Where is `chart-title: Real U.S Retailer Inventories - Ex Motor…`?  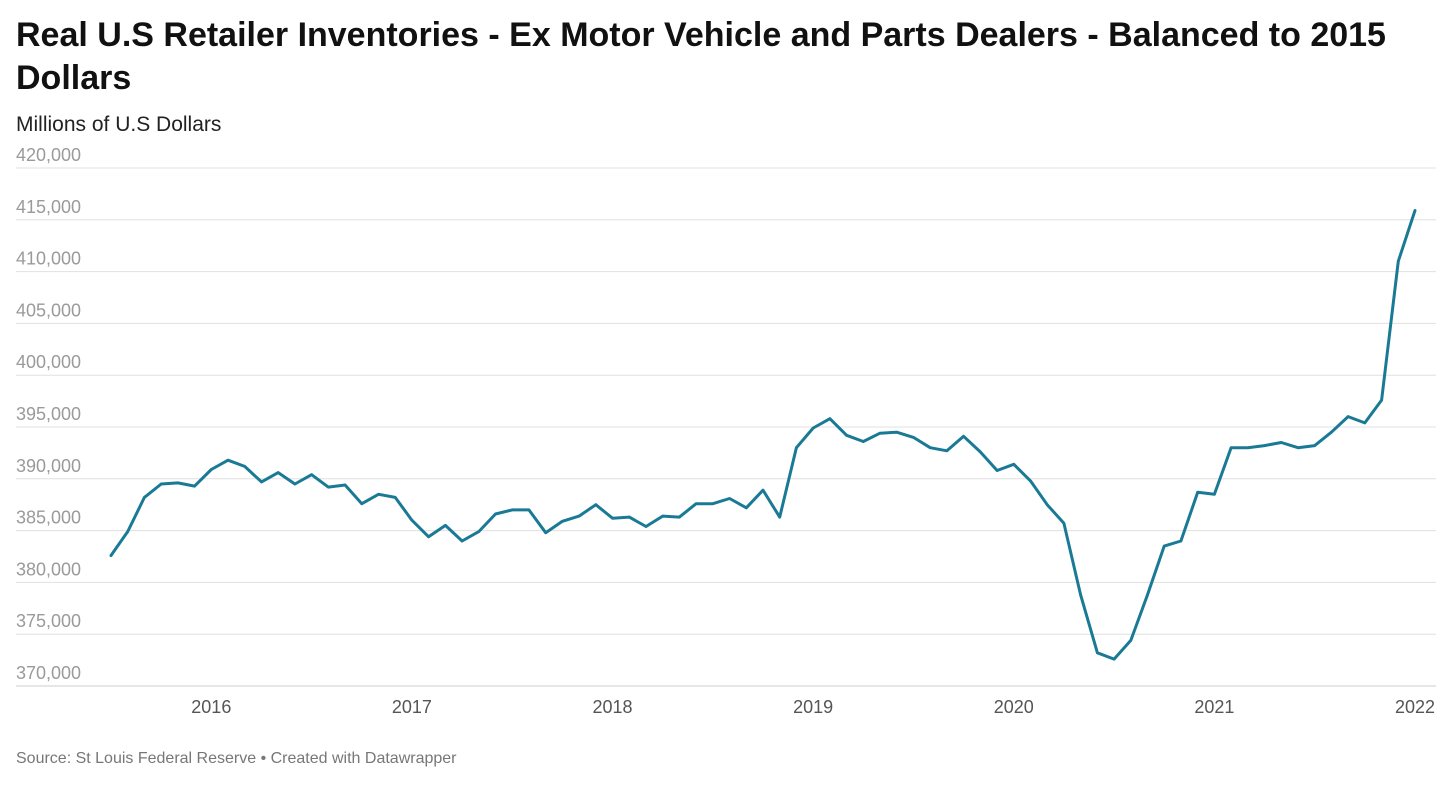 chart-title: Real U.S Retailer Inventories - Ex Motor… is located at coordinates (701, 56).